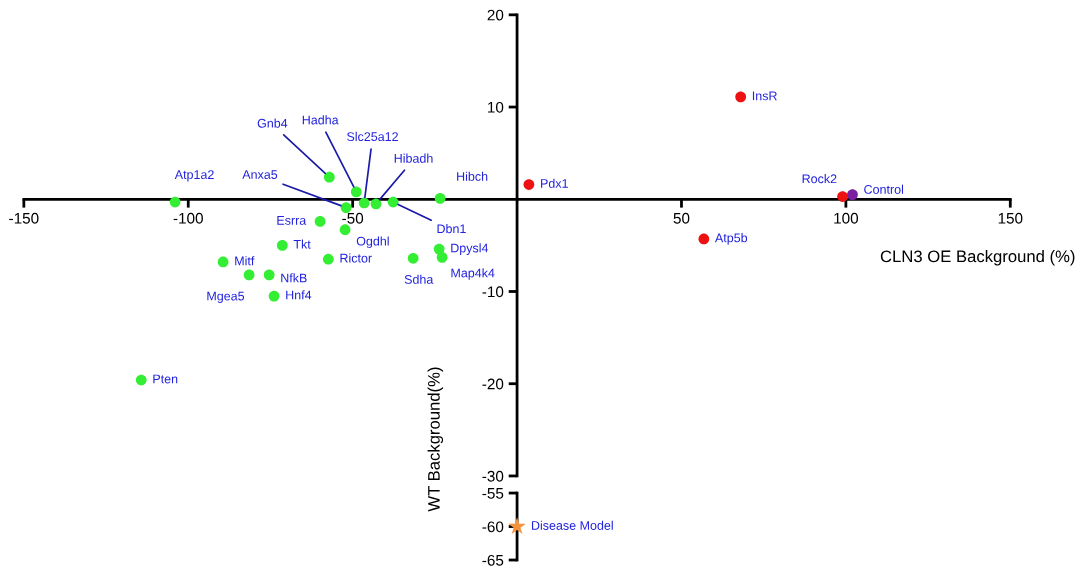  I want to click on annotation: Pten, so click(165, 379).